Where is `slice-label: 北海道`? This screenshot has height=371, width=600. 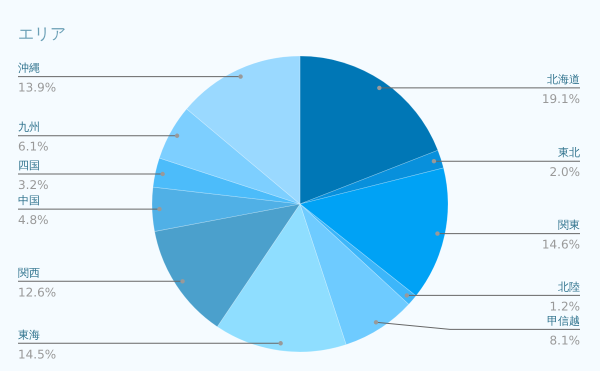
slice-label: 北海道 is located at coordinates (563, 79).